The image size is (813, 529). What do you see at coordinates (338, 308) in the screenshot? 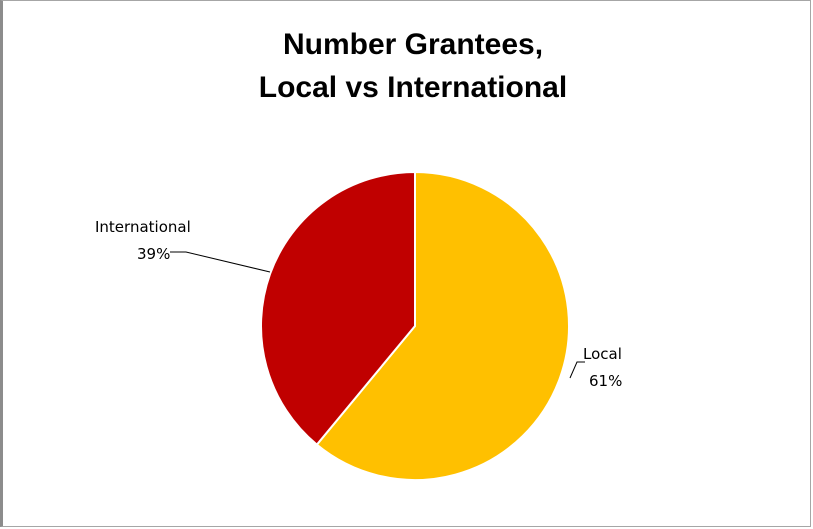
I see `pie-slice-international` at bounding box center [338, 308].